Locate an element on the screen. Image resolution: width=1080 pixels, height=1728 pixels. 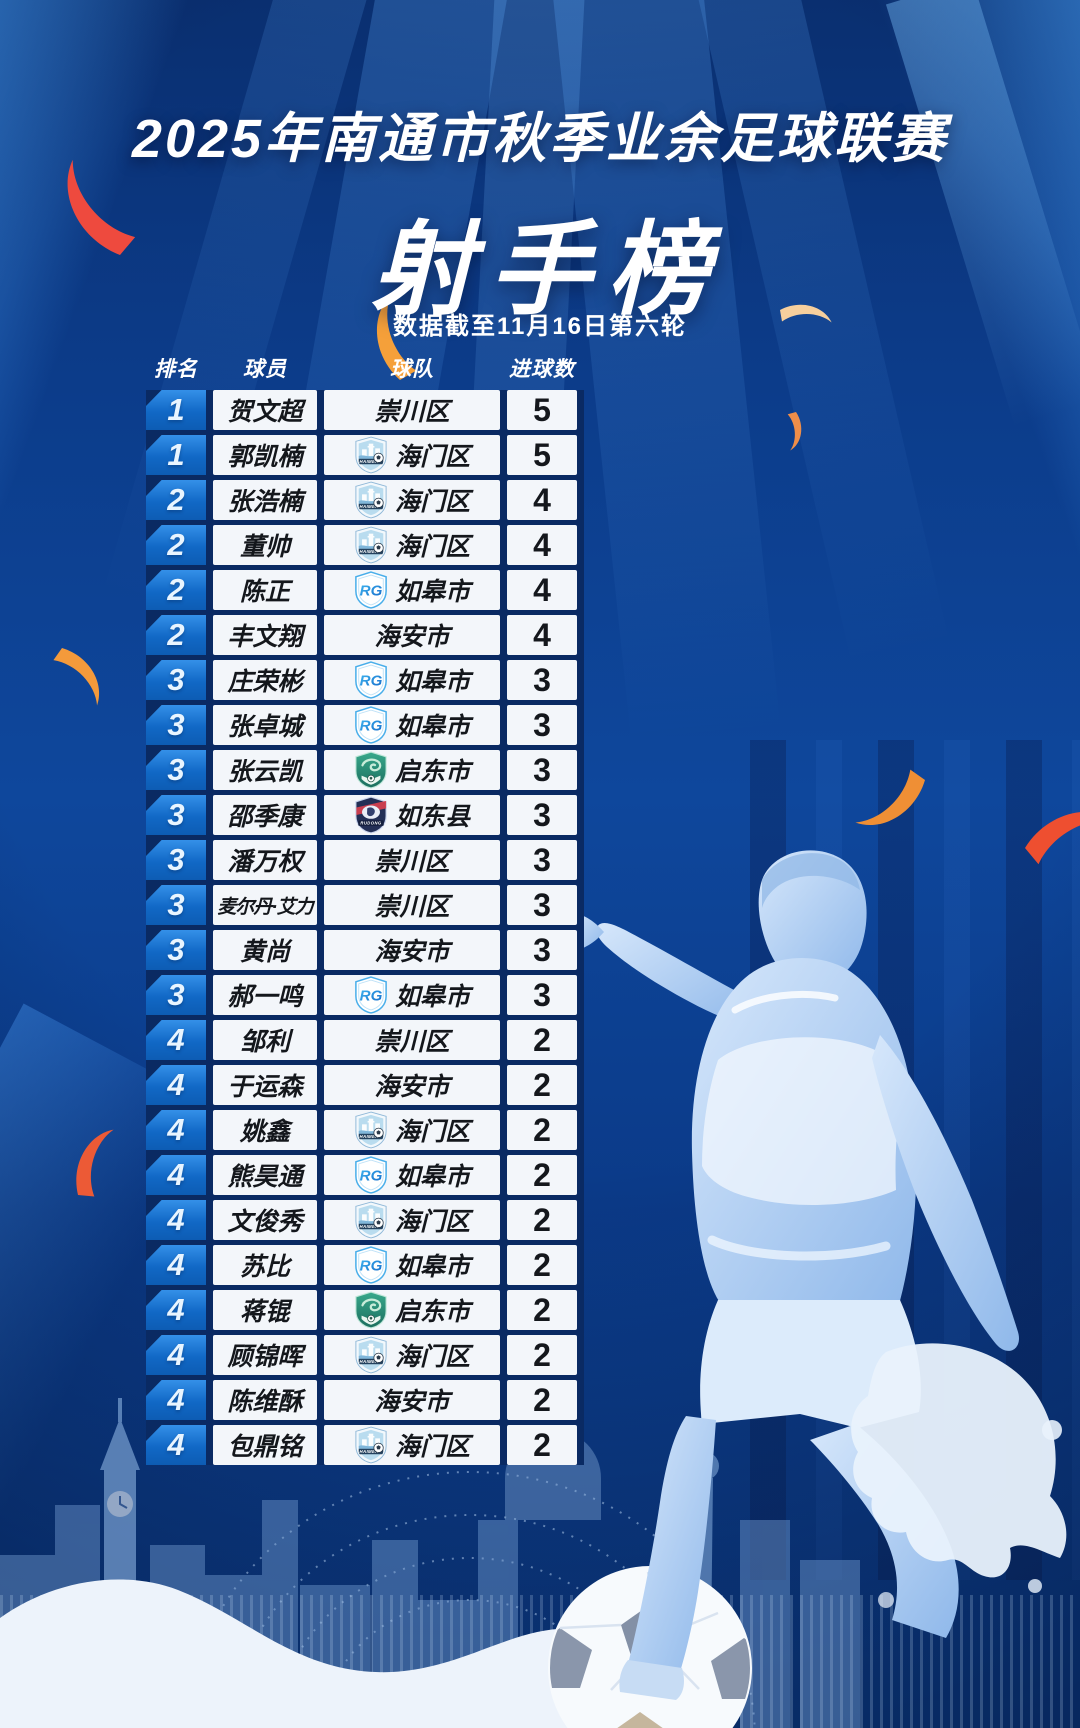
player-name-cell: 于运森 is located at coordinates (265, 1085).